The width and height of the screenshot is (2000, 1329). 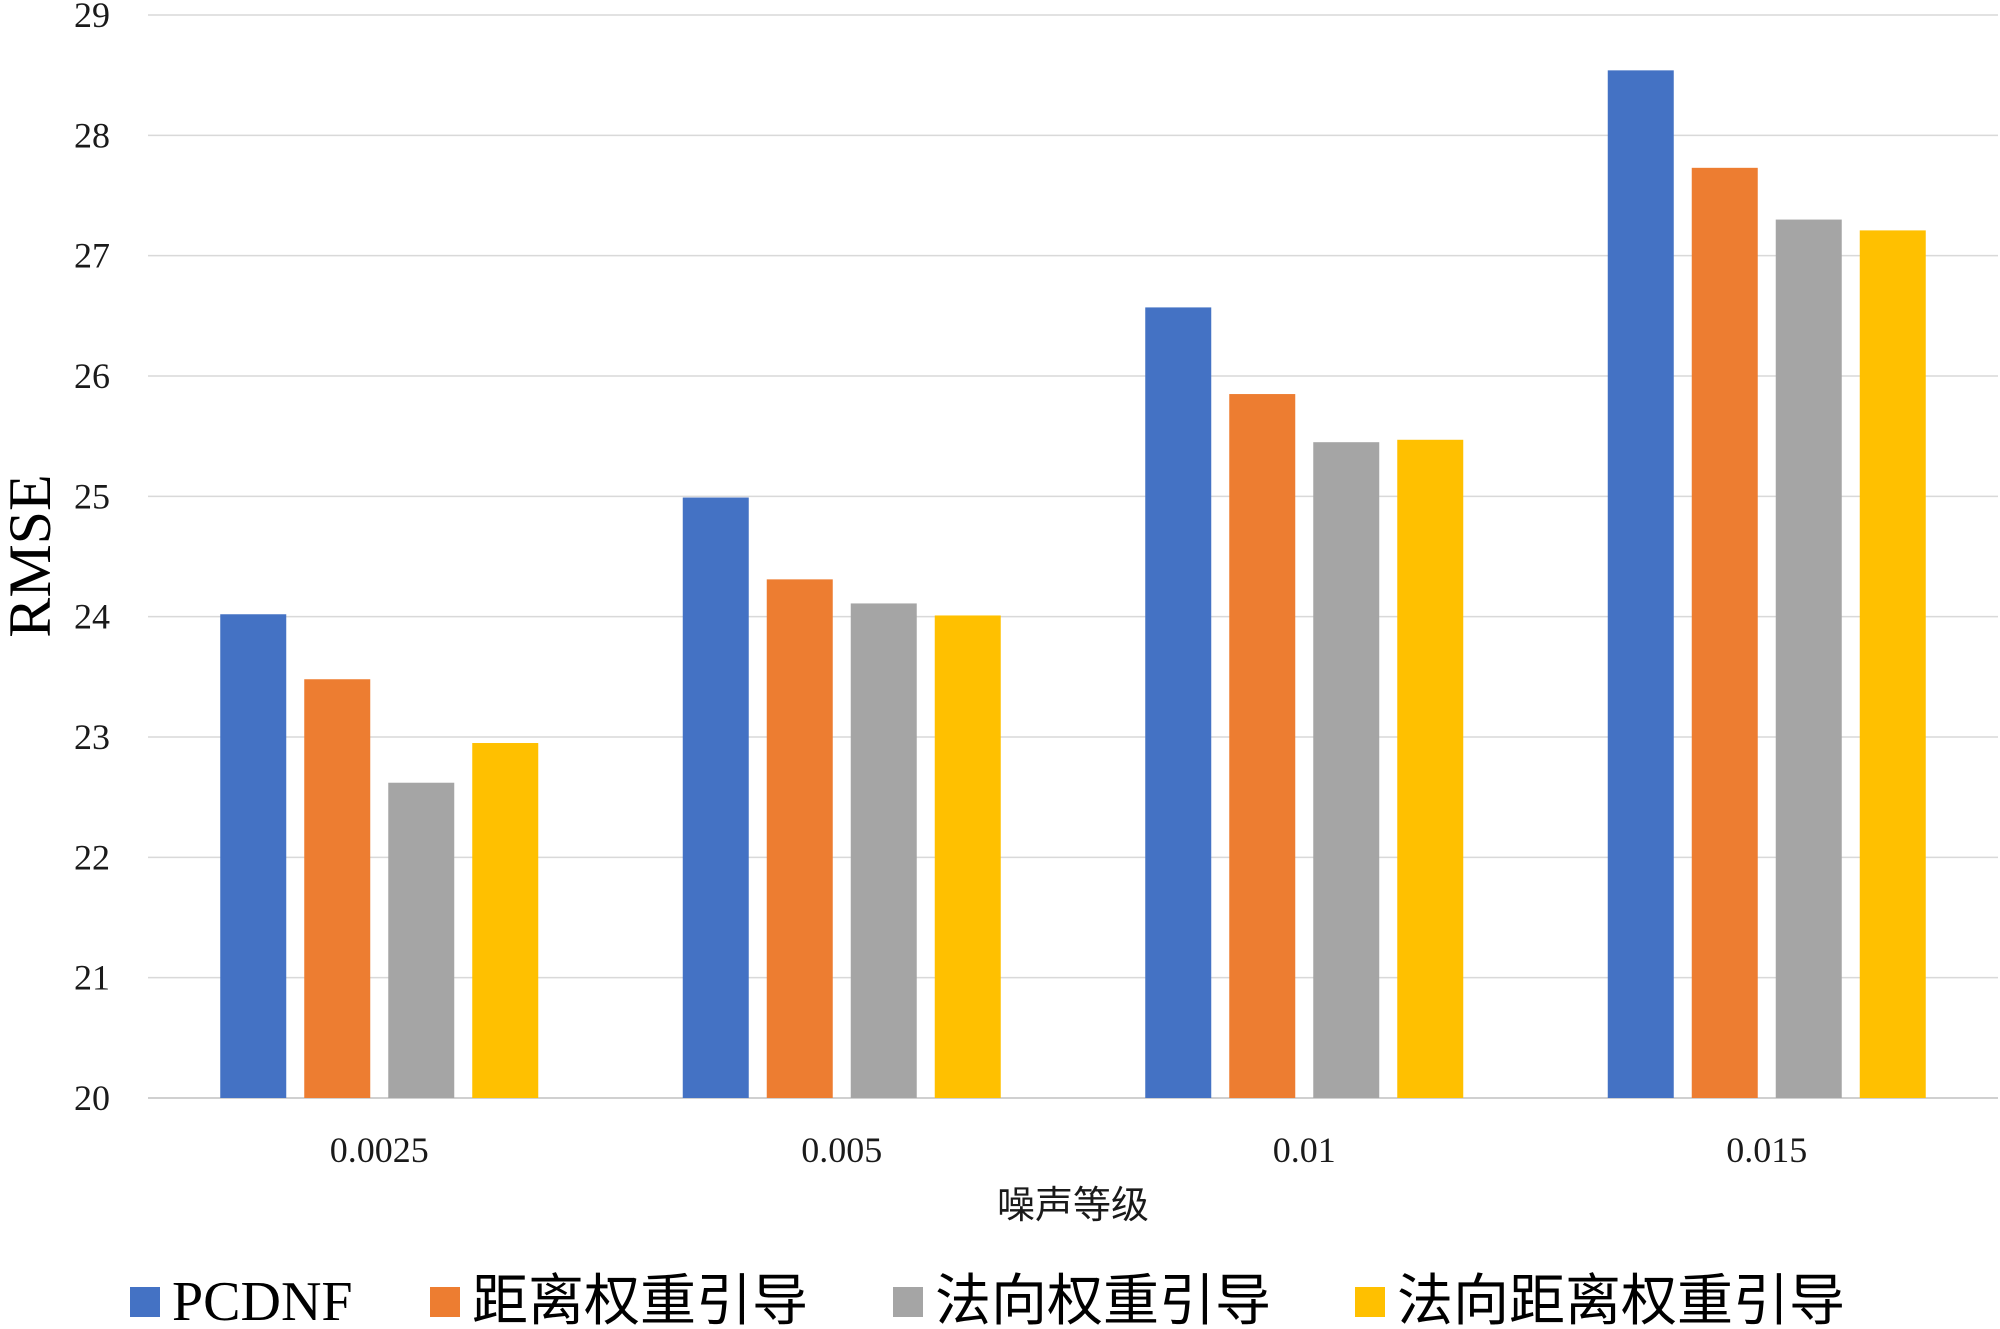 What do you see at coordinates (640, 1299) in the screenshot?
I see `legend-label: 距离权重引导` at bounding box center [640, 1299].